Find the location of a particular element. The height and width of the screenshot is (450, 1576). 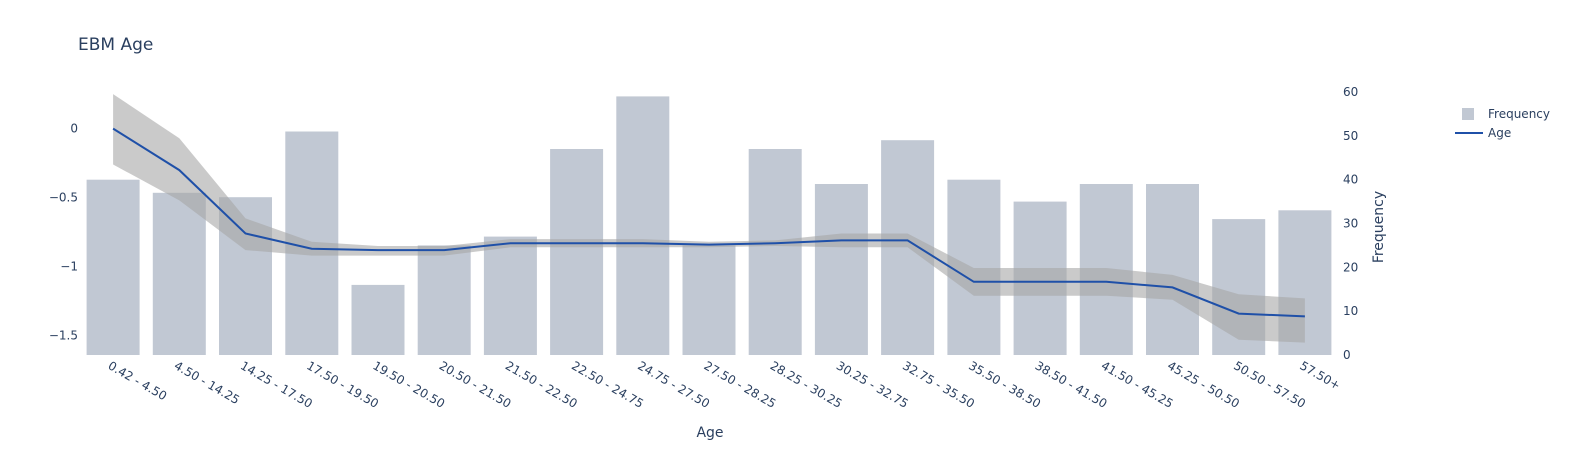

y-tick-label: −0.5 is located at coordinates (63, 198).